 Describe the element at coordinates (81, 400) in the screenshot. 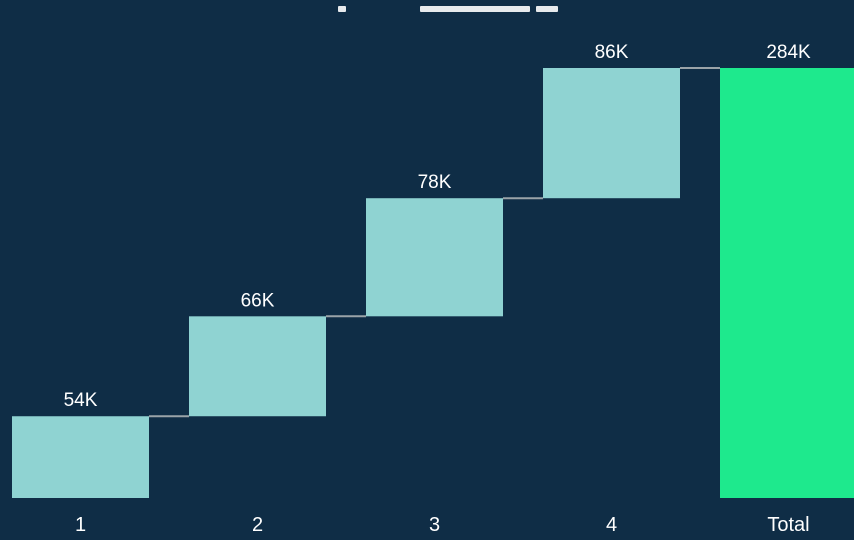

I see `data-label: 54K` at that location.